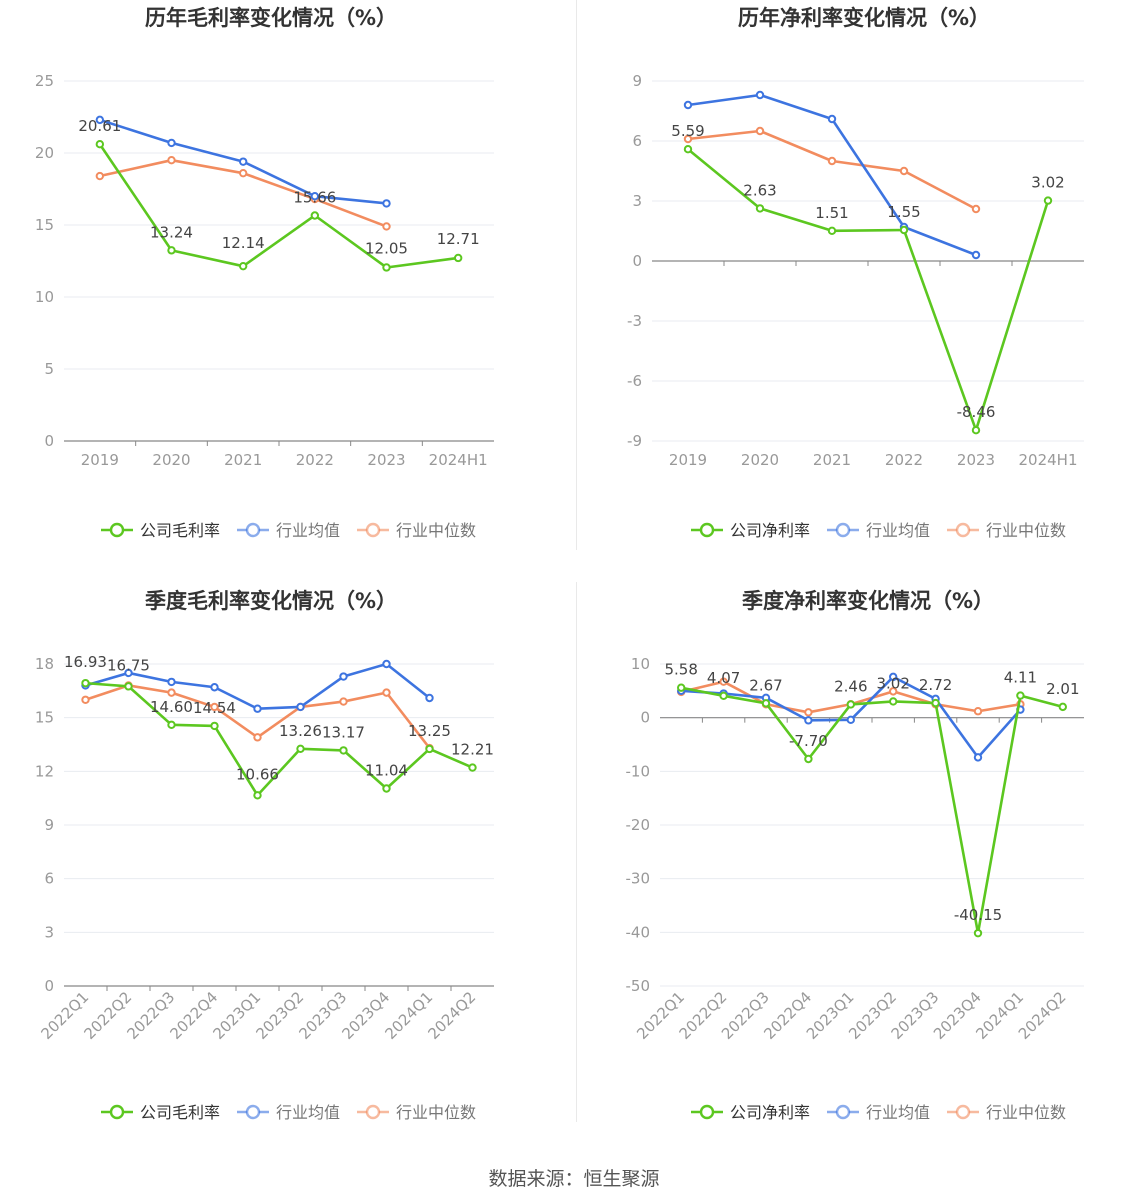 This screenshot has width=1148, height=1202. What do you see at coordinates (638, 825) in the screenshot?
I see `y-tick-label: -20` at bounding box center [638, 825].